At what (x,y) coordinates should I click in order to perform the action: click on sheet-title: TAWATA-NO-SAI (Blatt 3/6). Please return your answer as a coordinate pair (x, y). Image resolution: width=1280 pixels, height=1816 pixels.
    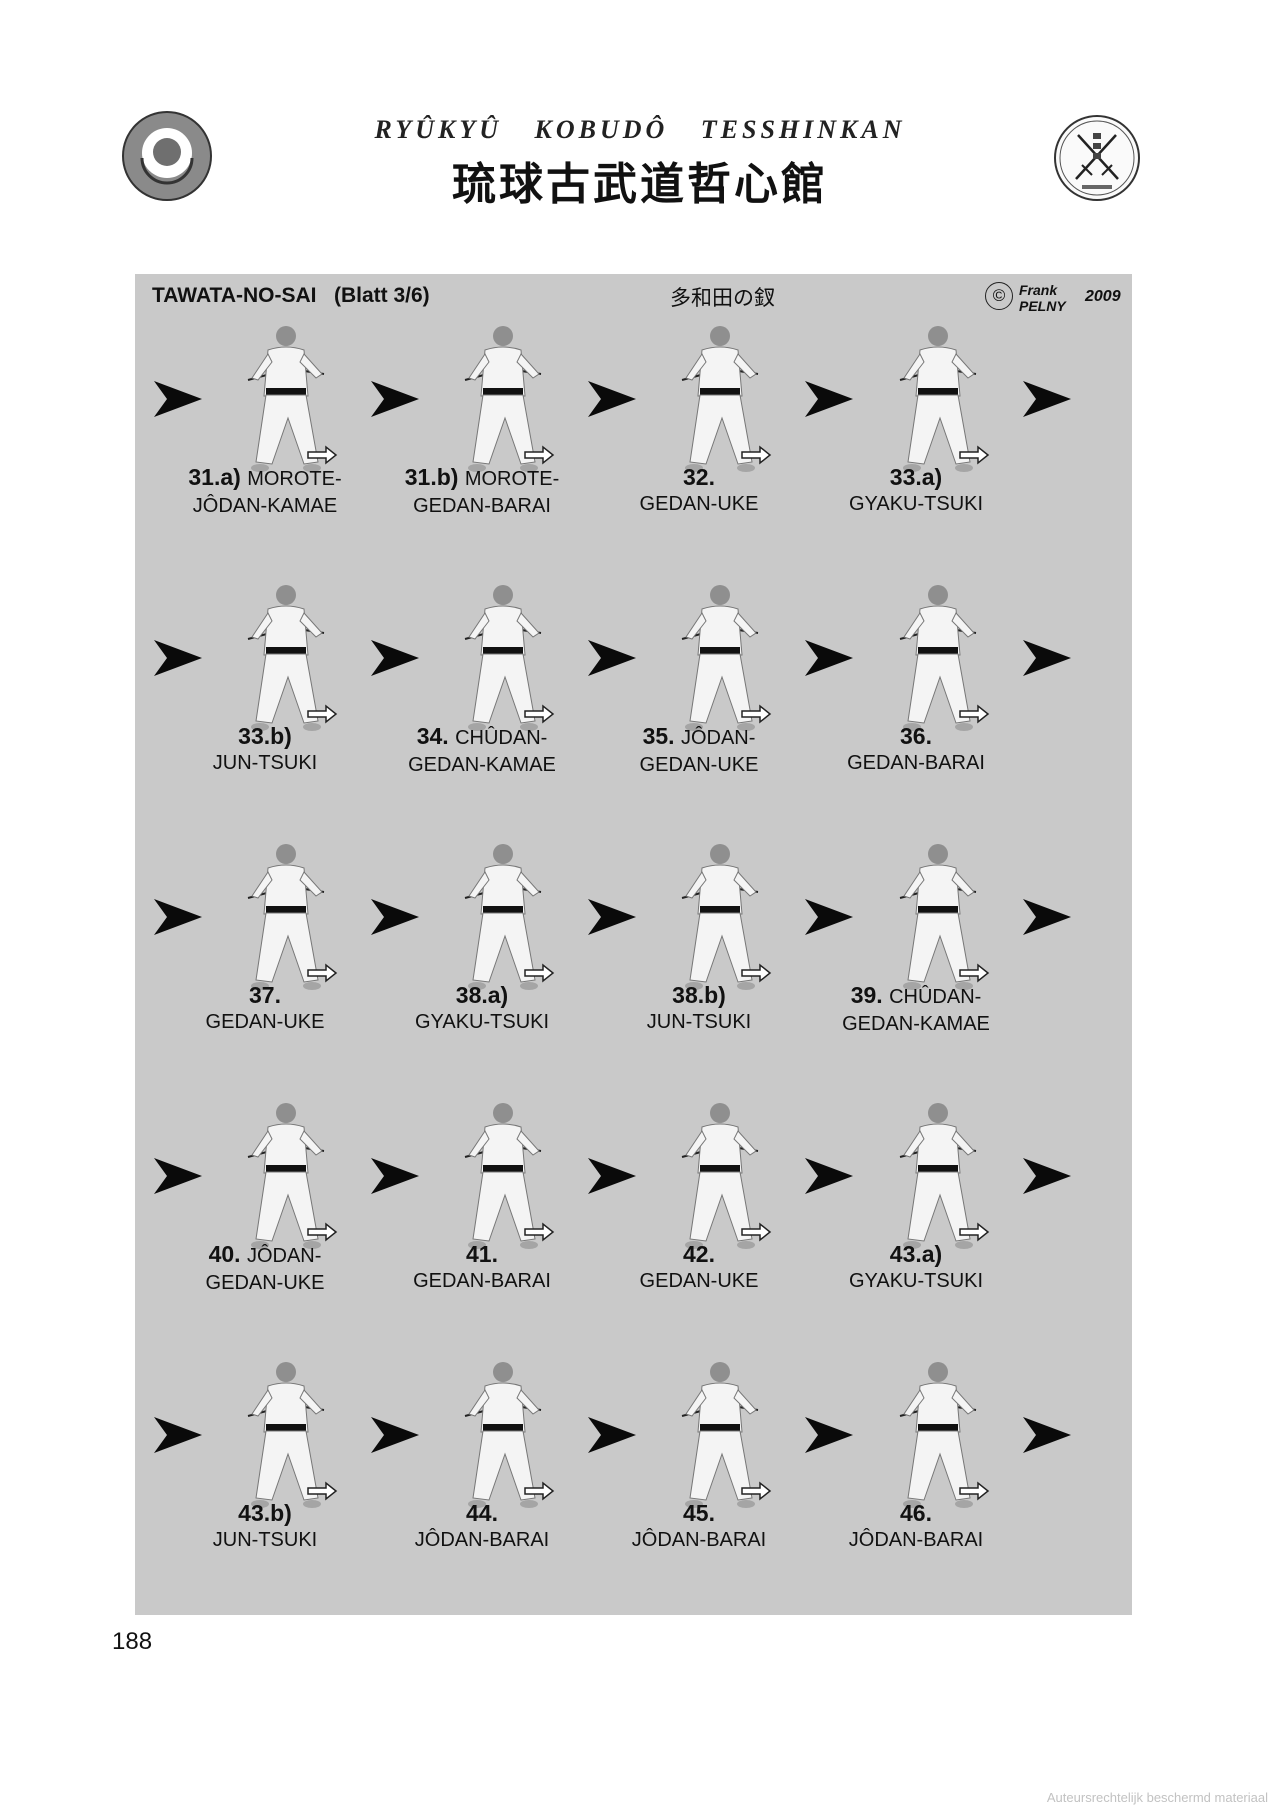
    Looking at the image, I should click on (291, 295).